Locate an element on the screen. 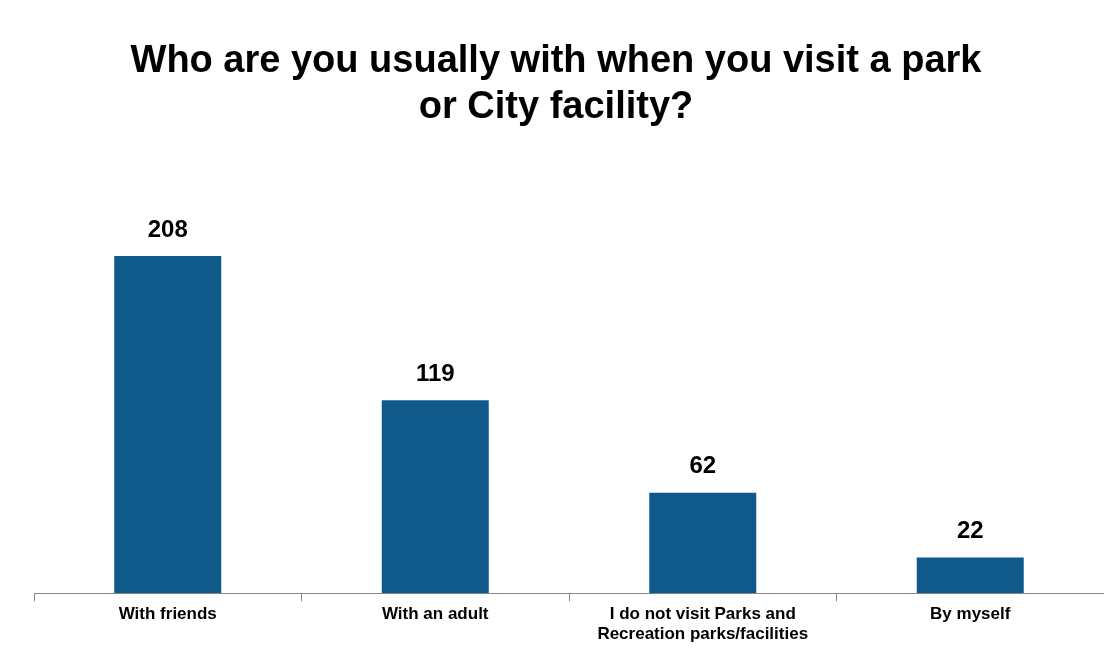 Image resolution: width=1112 pixels, height=655 pixels. data-label: 208 is located at coordinates (167, 228).